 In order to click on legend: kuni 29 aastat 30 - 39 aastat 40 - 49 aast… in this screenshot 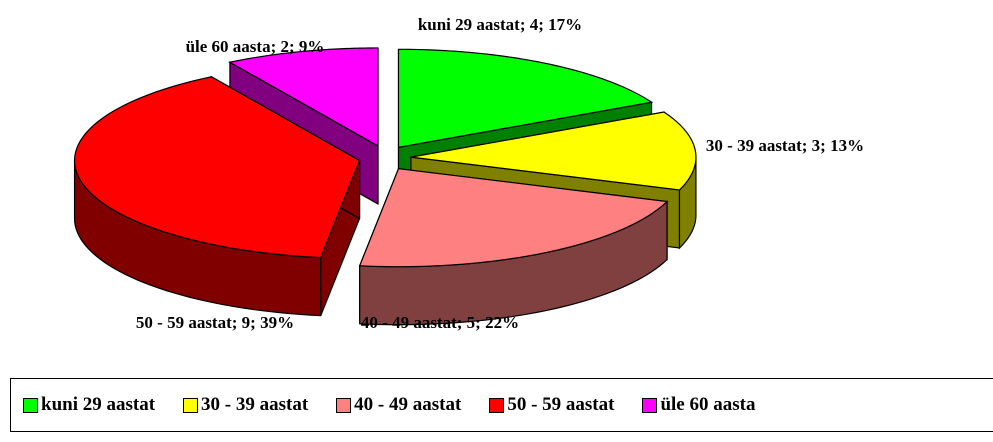, I will do `click(501, 405)`.